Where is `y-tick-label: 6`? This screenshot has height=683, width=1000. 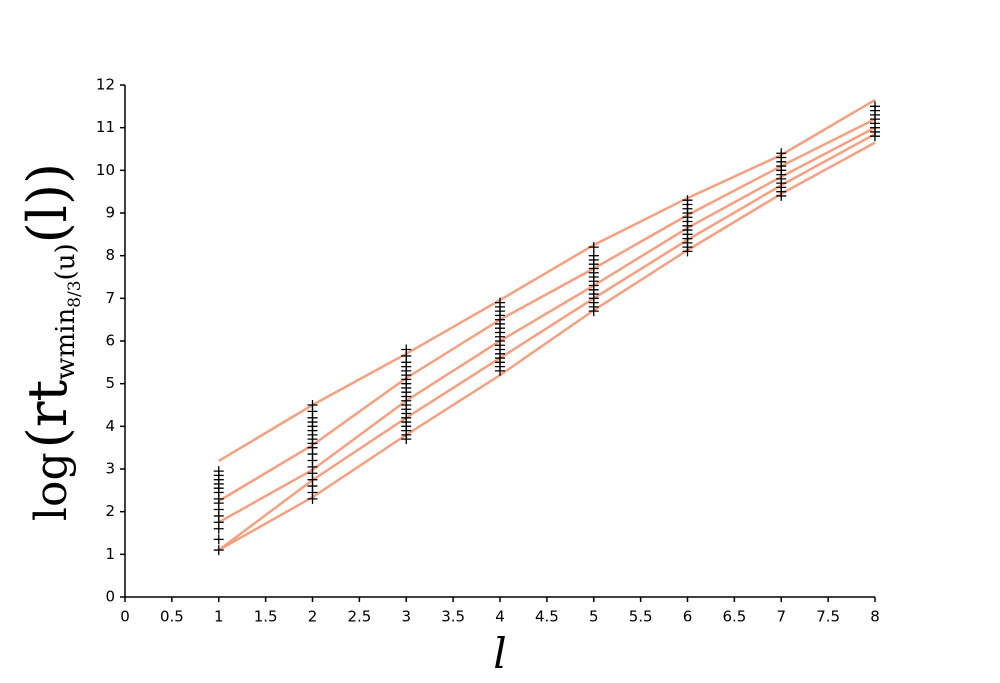
y-tick-label: 6 is located at coordinates (110, 341).